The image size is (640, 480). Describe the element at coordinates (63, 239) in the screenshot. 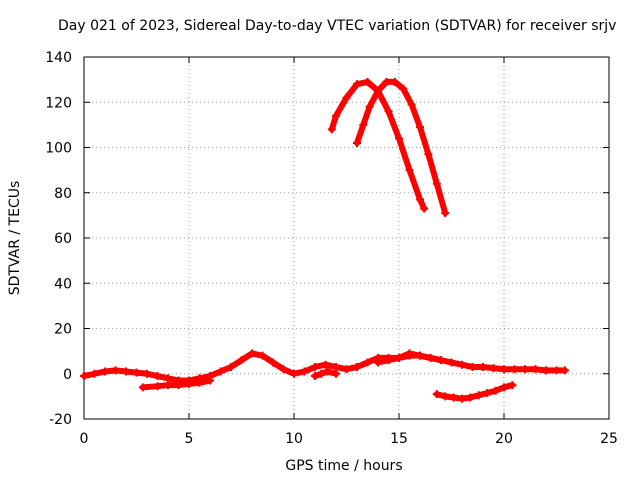

I see `y-tick-label: 60` at that location.